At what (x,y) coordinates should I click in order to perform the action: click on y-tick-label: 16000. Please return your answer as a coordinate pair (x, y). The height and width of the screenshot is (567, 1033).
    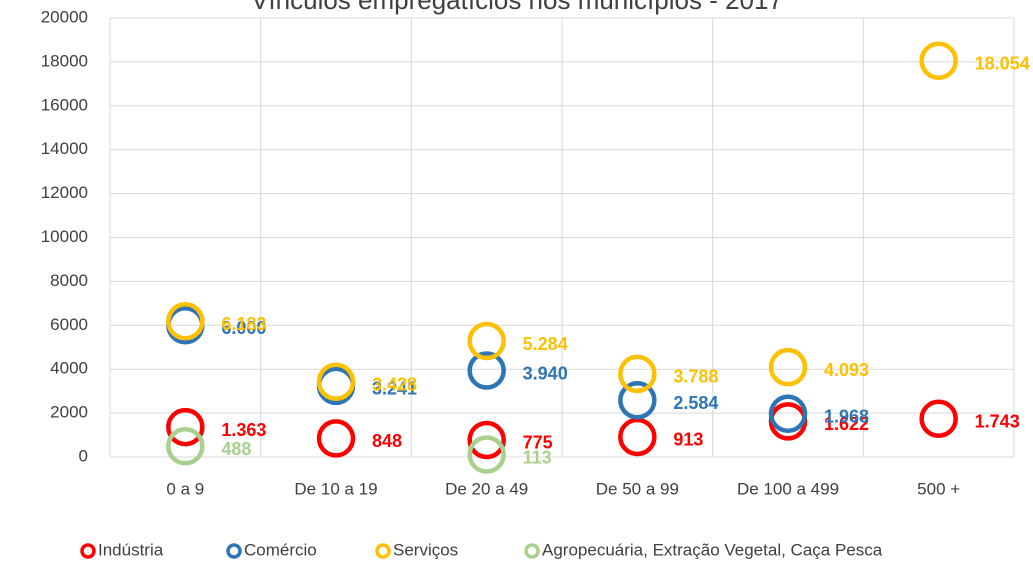
    Looking at the image, I should click on (64, 104).